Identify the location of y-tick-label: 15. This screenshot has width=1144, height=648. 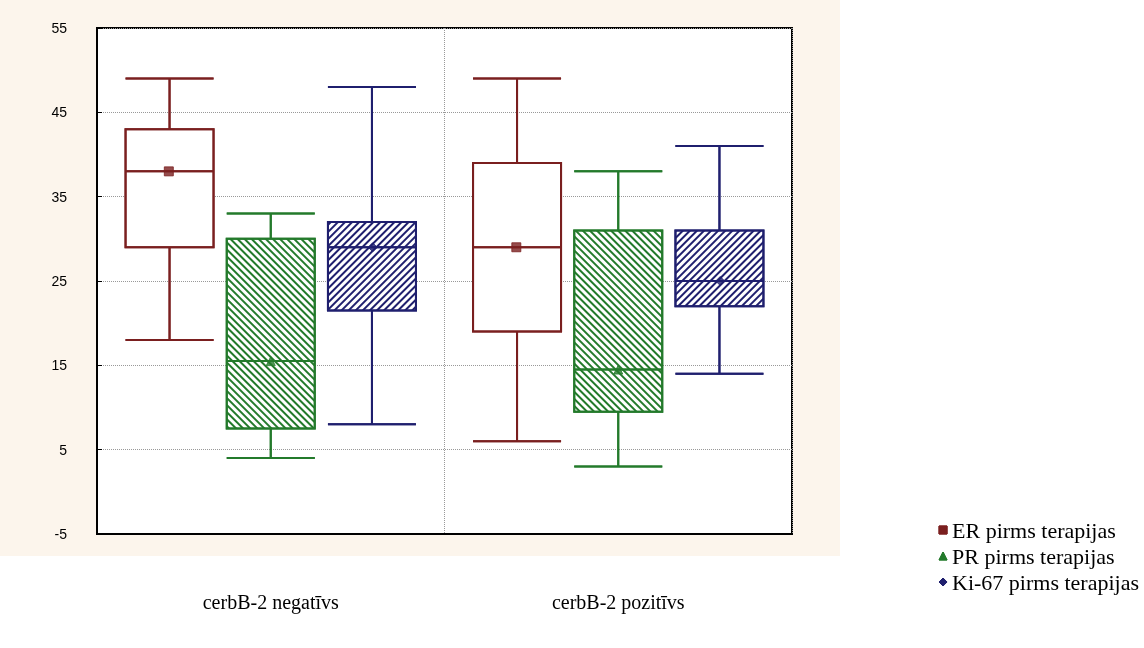
(59, 365).